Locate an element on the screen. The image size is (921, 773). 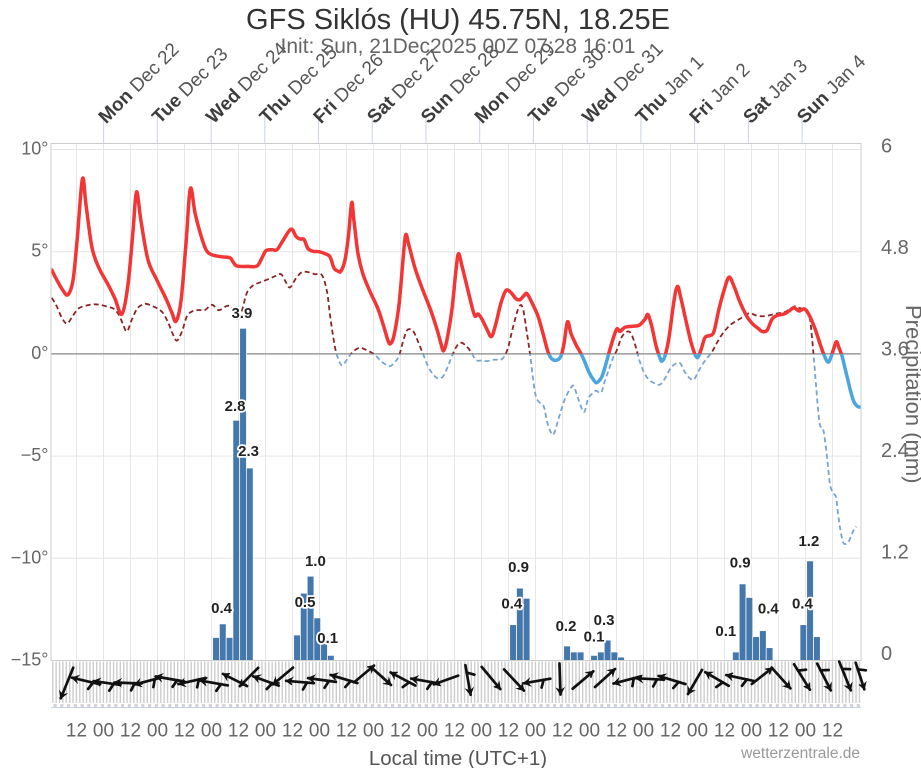
svg-text: 0.3 is located at coordinates (604, 620).